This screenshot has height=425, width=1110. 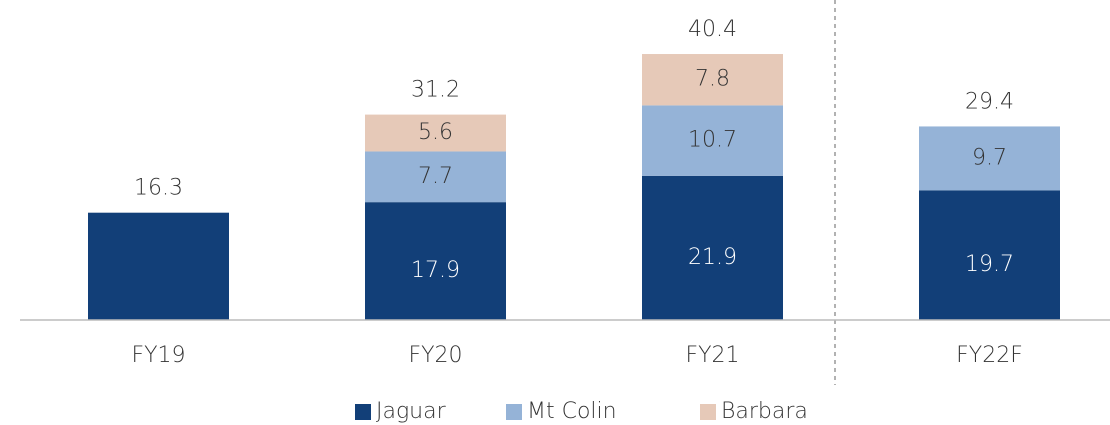 I want to click on data-label: 10.7, so click(x=712, y=140).